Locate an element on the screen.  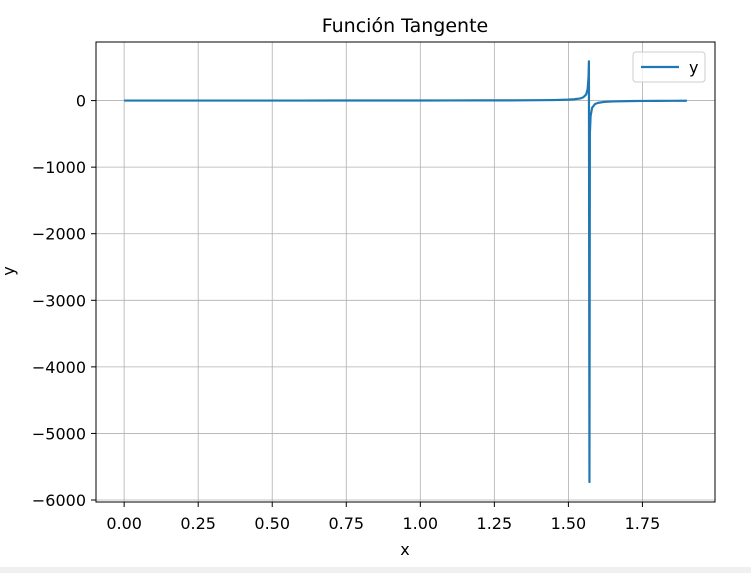
y-tick-label: −5000 is located at coordinates (59, 433).